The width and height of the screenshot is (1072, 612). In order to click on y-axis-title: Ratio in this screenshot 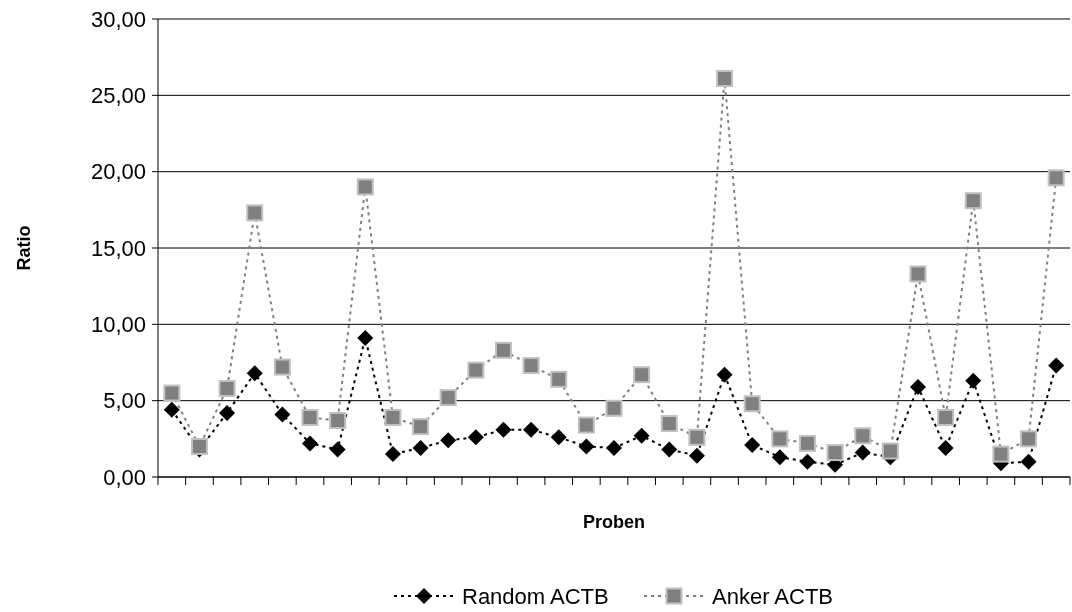, I will do `click(24, 248)`.